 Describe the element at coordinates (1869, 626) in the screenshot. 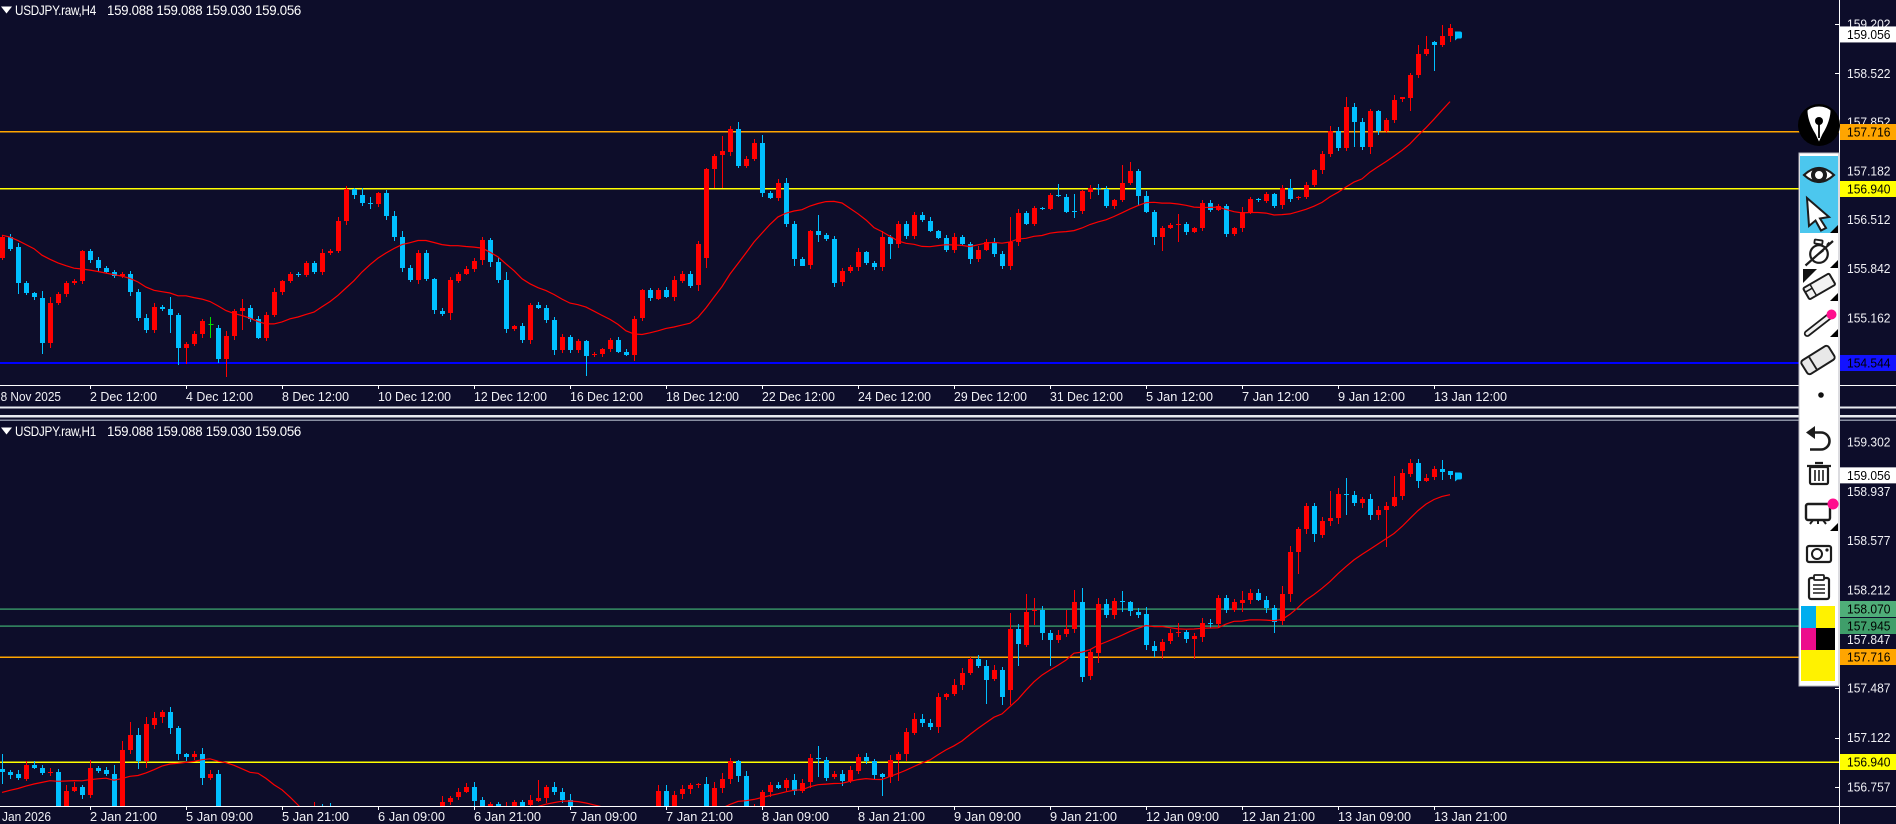

I see `svg-text: 157.945` at that location.